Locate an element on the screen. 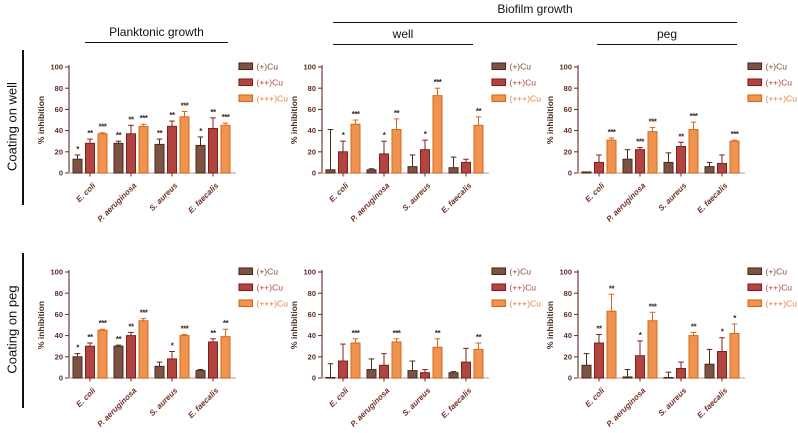 The height and width of the screenshot is (433, 798). category-label: E. coli is located at coordinates (86, 398).